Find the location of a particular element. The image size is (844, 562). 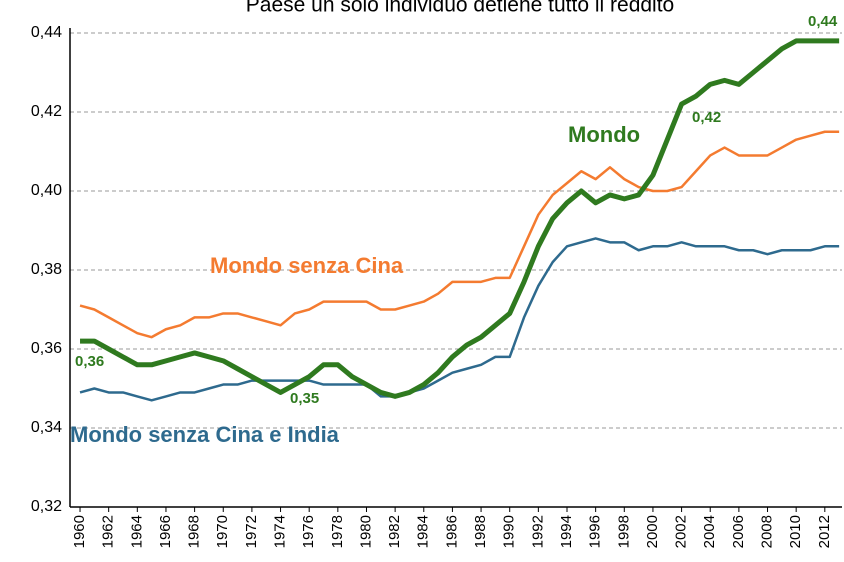

x-tick-label: 1966 is located at coordinates (165, 531).